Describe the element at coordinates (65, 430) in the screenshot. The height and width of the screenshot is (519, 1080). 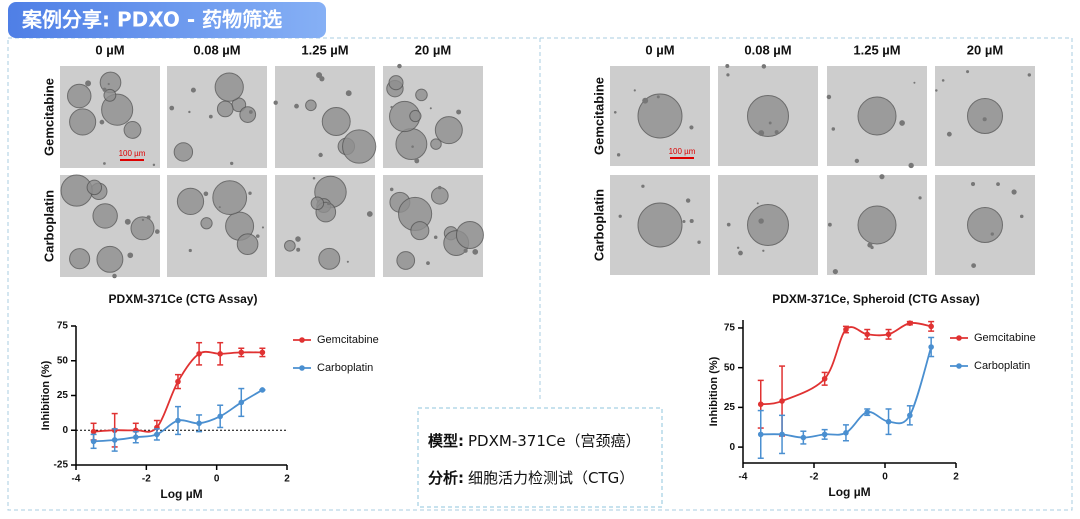
I see `y-tick-label: 0` at that location.